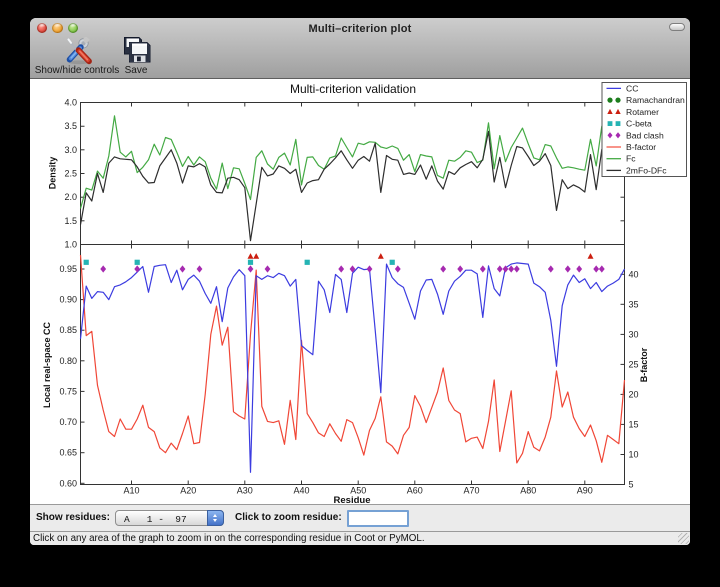  I want to click on svg-text: Bad clash, so click(645, 135).